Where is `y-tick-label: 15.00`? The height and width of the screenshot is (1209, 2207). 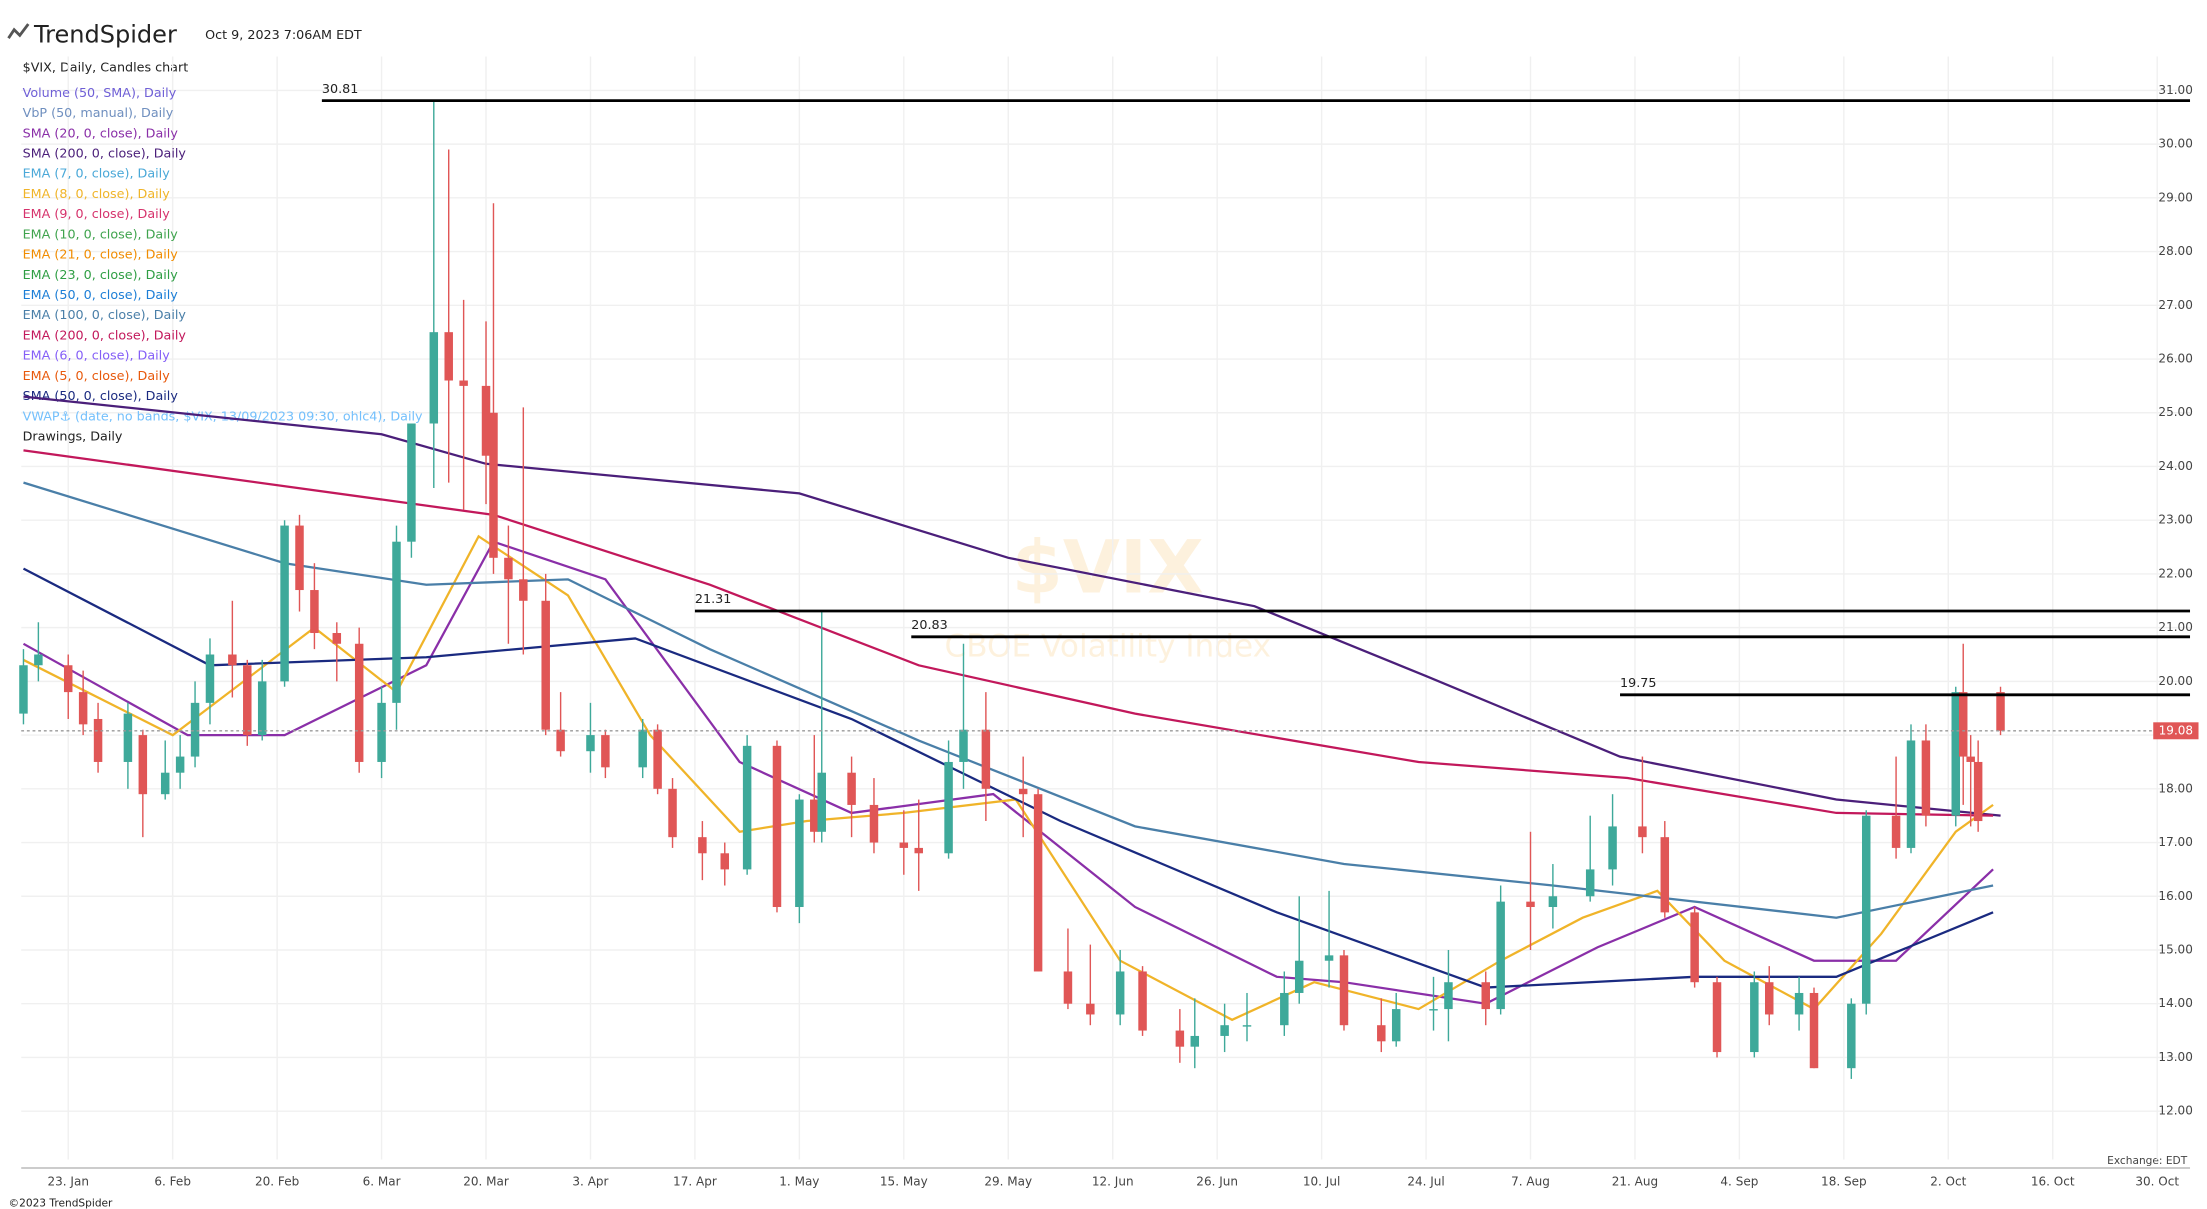
y-tick-label: 15.00 is located at coordinates (2175, 949).